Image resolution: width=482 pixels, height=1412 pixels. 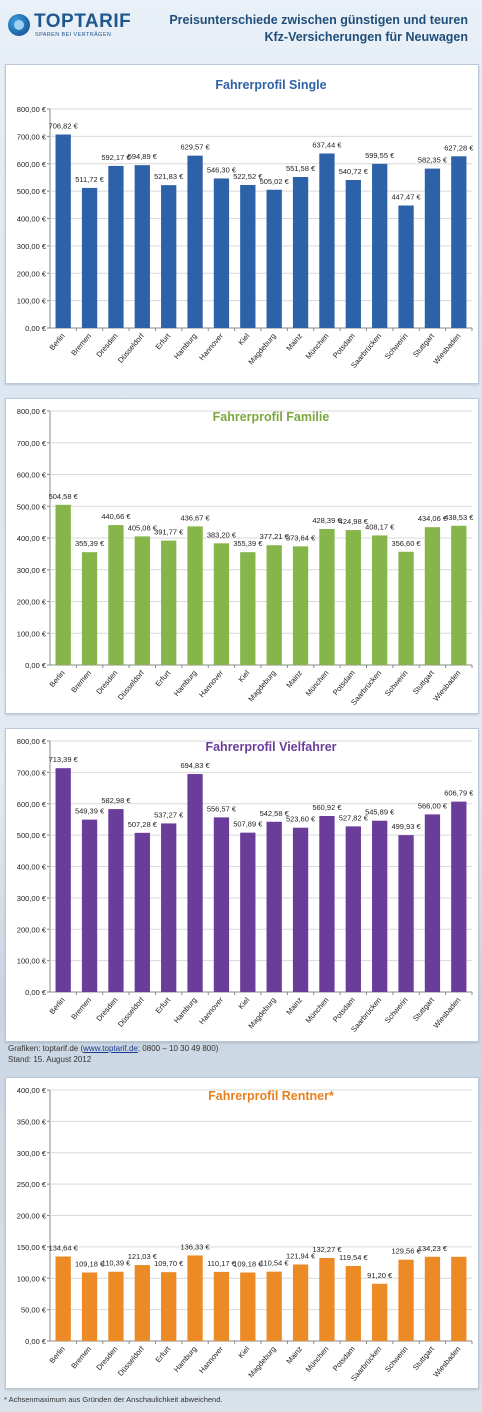 What do you see at coordinates (406, 826) in the screenshot?
I see `data-label: 499,93 €` at bounding box center [406, 826].